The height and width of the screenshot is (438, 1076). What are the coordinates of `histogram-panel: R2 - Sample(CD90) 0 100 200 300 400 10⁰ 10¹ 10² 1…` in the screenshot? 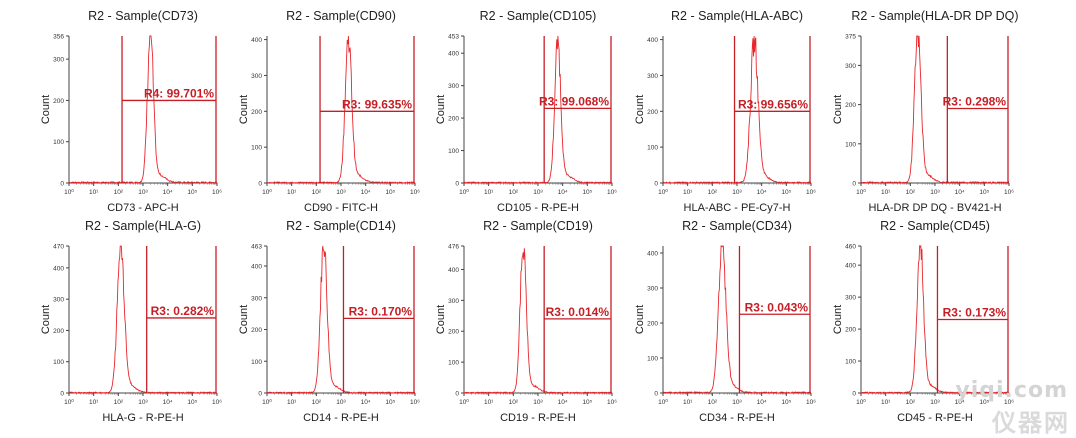 It's located at (329, 111).